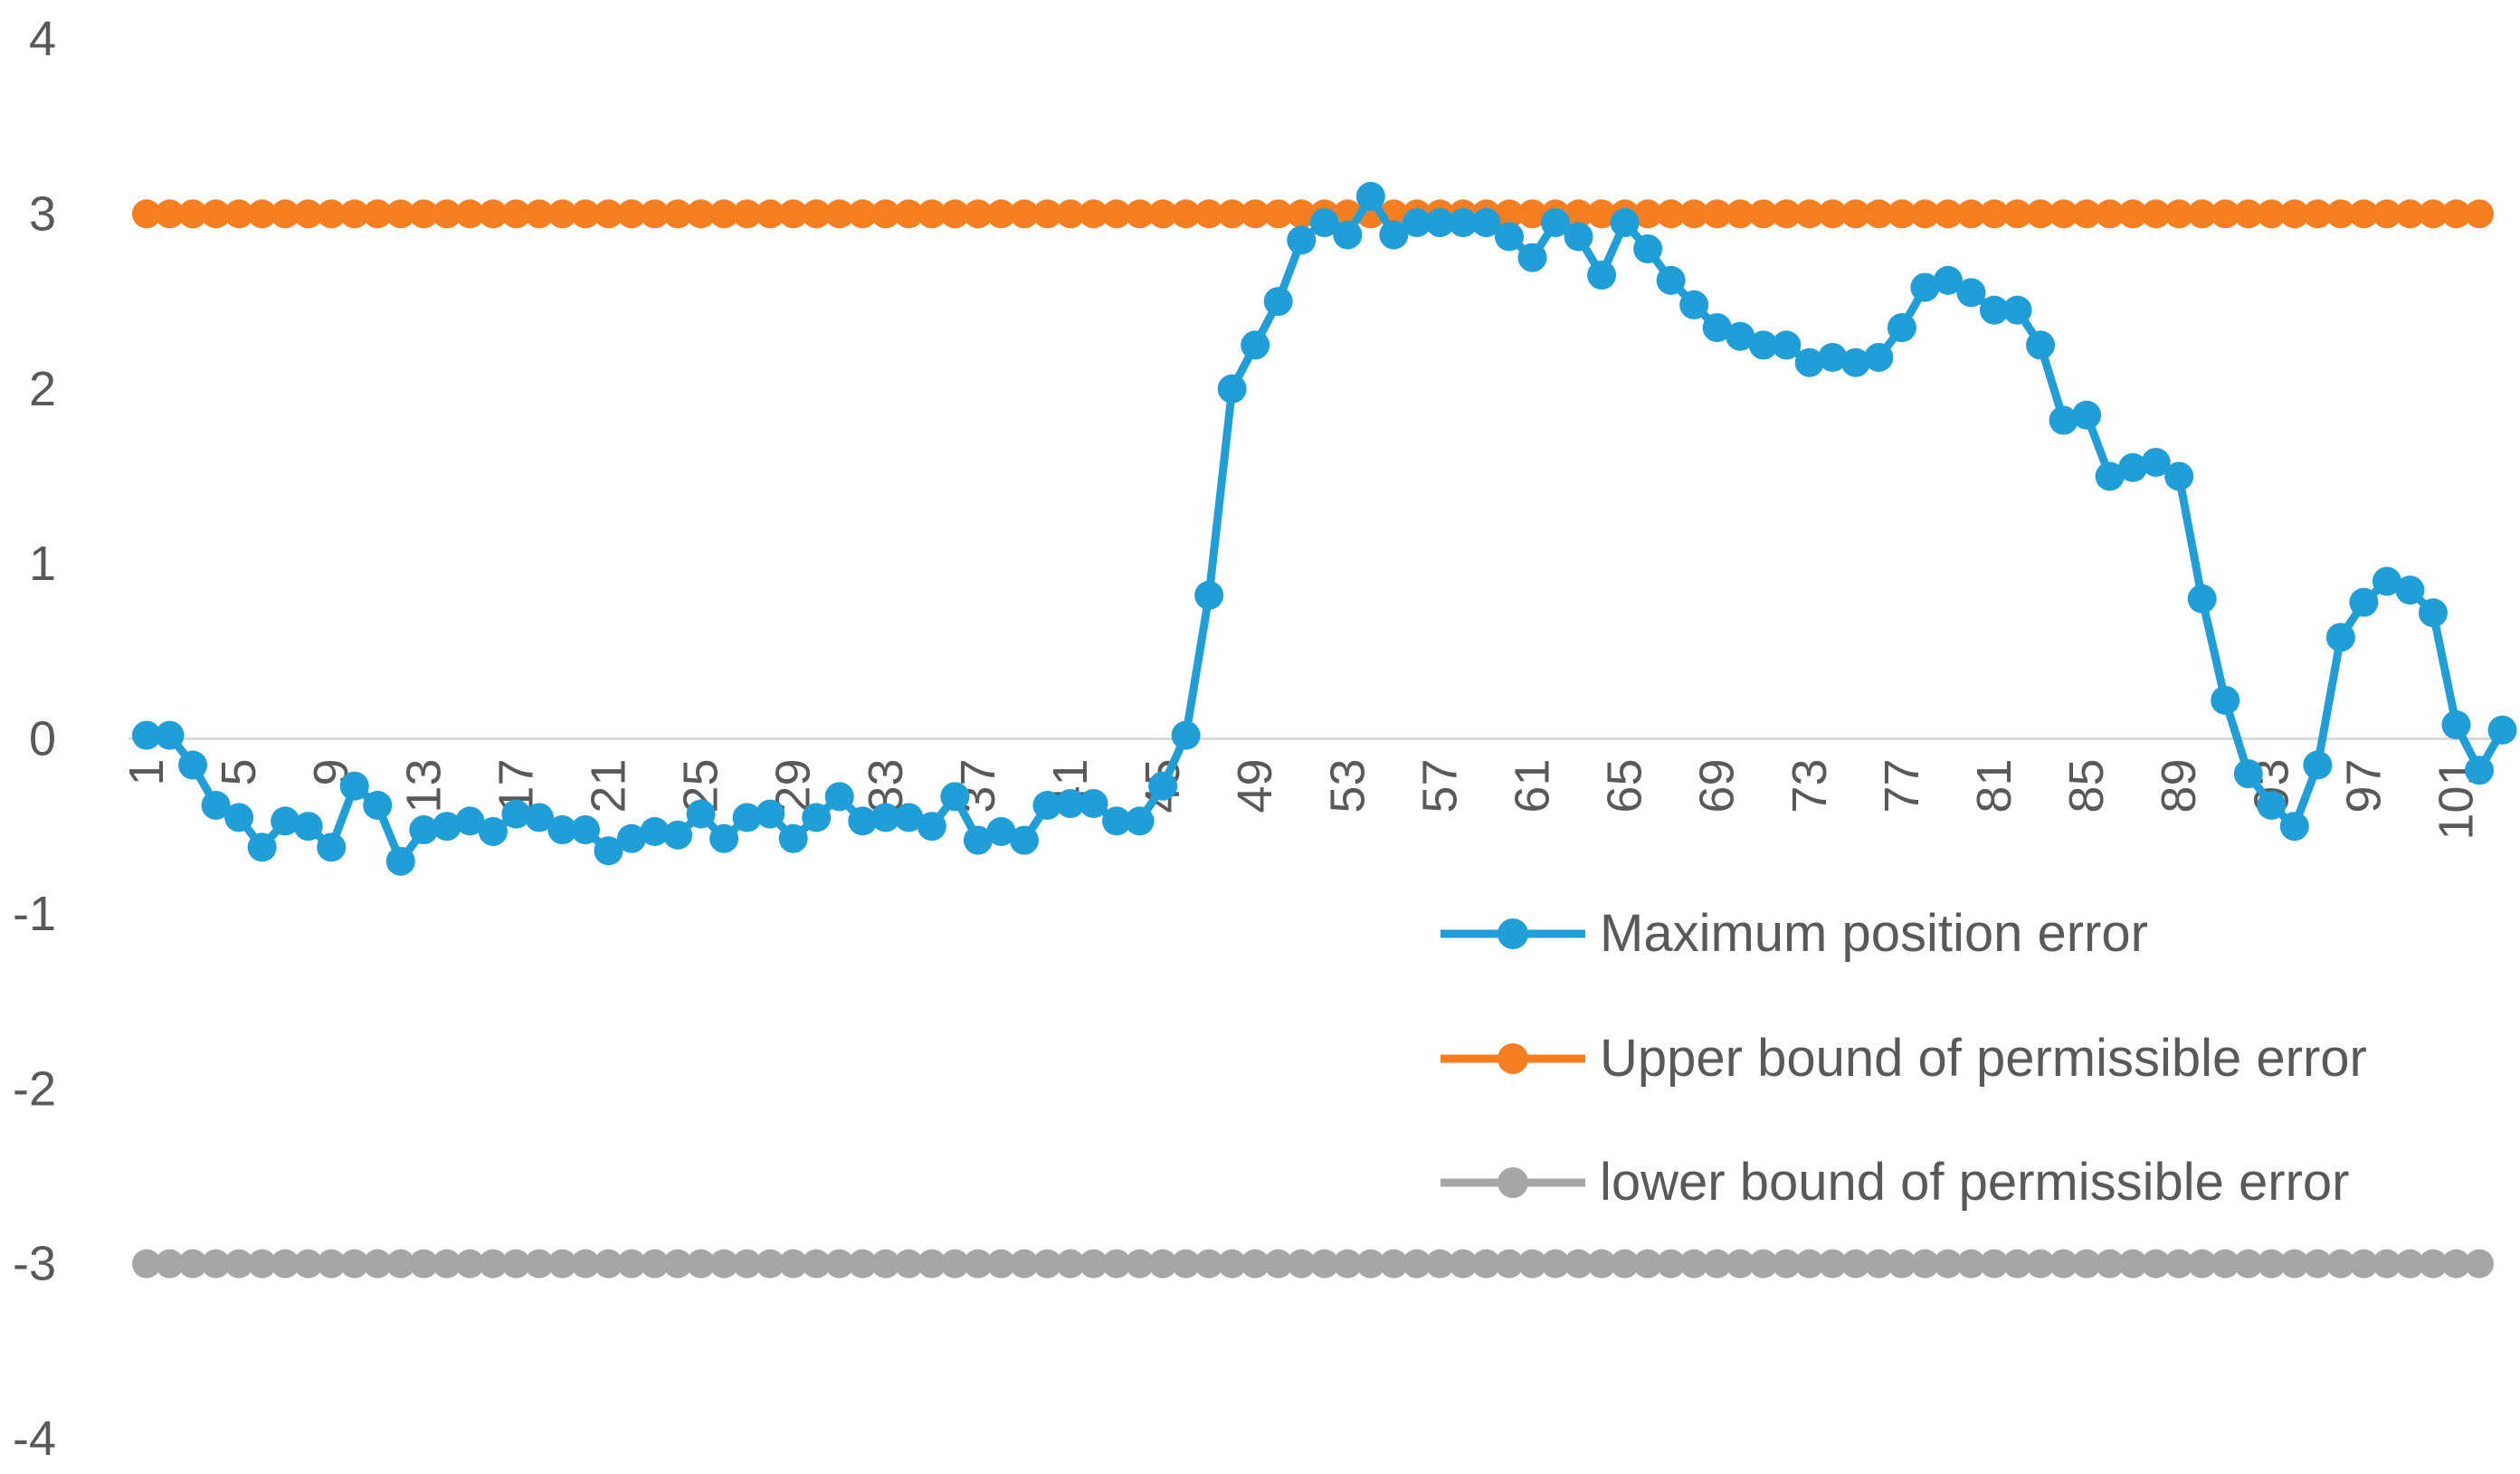 Image resolution: width=2520 pixels, height=1474 pixels. Describe the element at coordinates (42, 389) in the screenshot. I see `y-tick-label: 2` at that location.